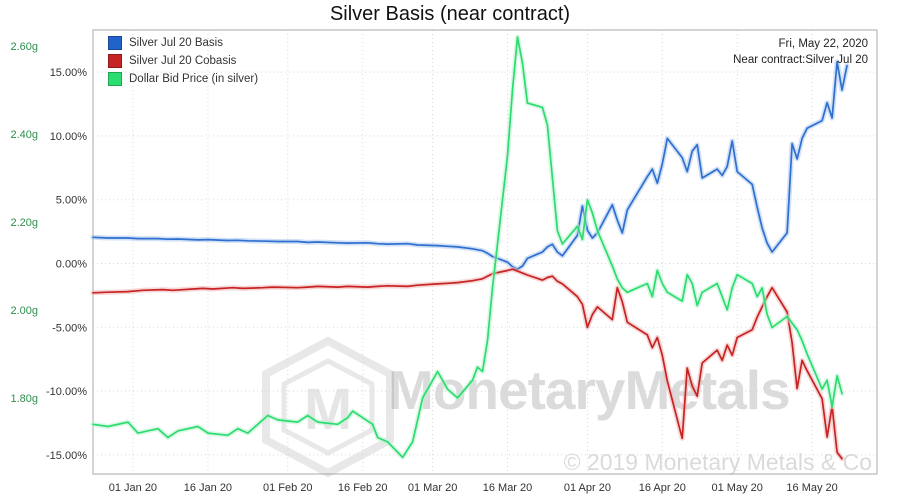 This screenshot has height=500, width=900. I want to click on watermark-brand-text: MonetaryMetals, so click(589, 390).